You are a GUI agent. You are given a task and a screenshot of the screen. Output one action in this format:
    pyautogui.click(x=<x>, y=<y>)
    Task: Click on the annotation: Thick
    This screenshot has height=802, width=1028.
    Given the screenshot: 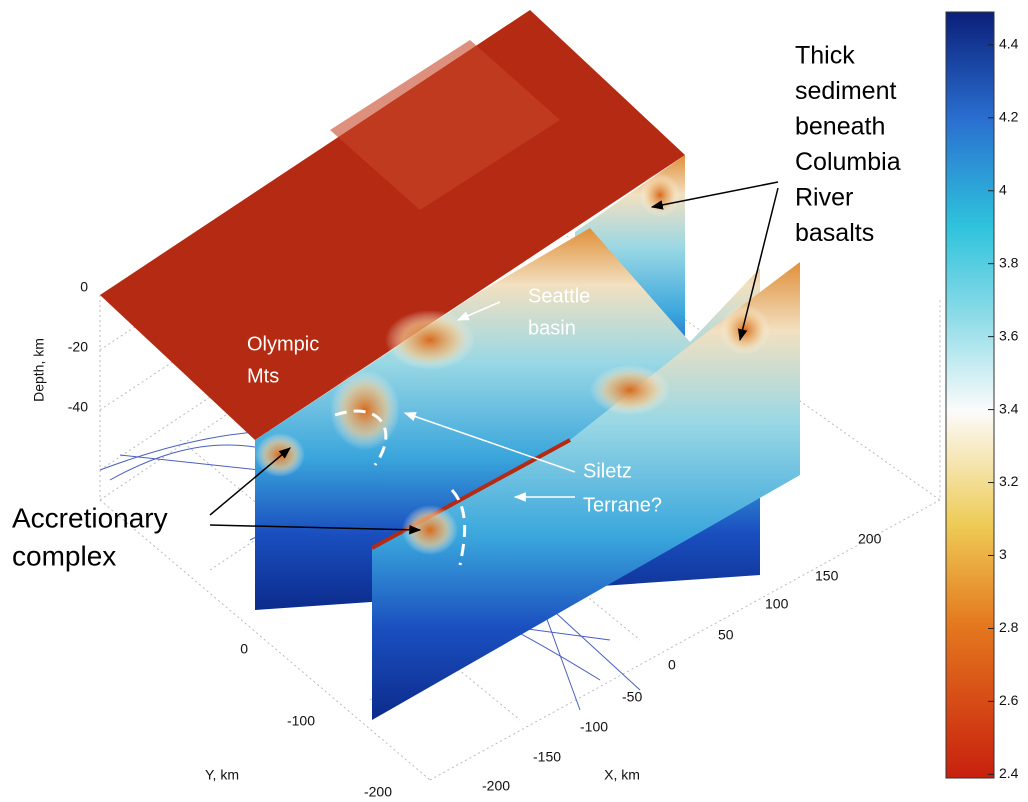 What is the action you would take?
    pyautogui.click(x=825, y=56)
    